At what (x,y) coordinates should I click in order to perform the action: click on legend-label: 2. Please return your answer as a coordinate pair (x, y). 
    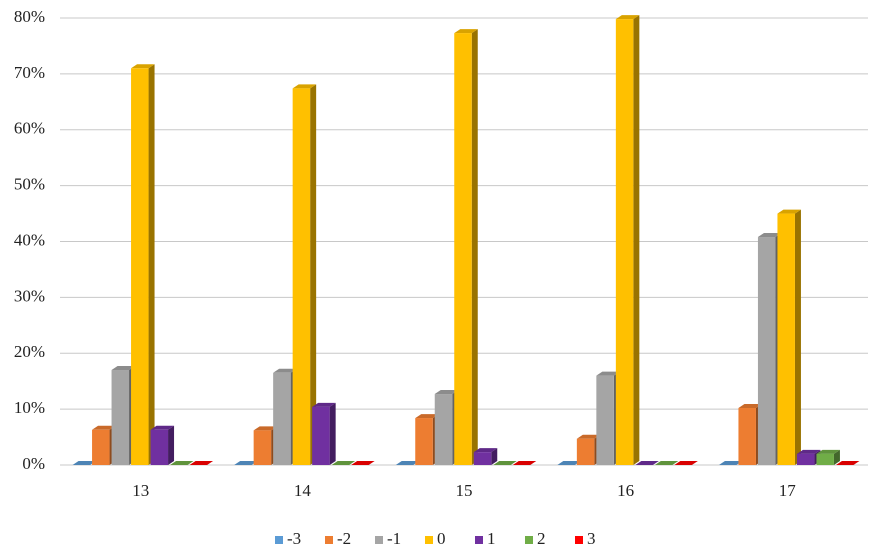
    Looking at the image, I should click on (541, 538).